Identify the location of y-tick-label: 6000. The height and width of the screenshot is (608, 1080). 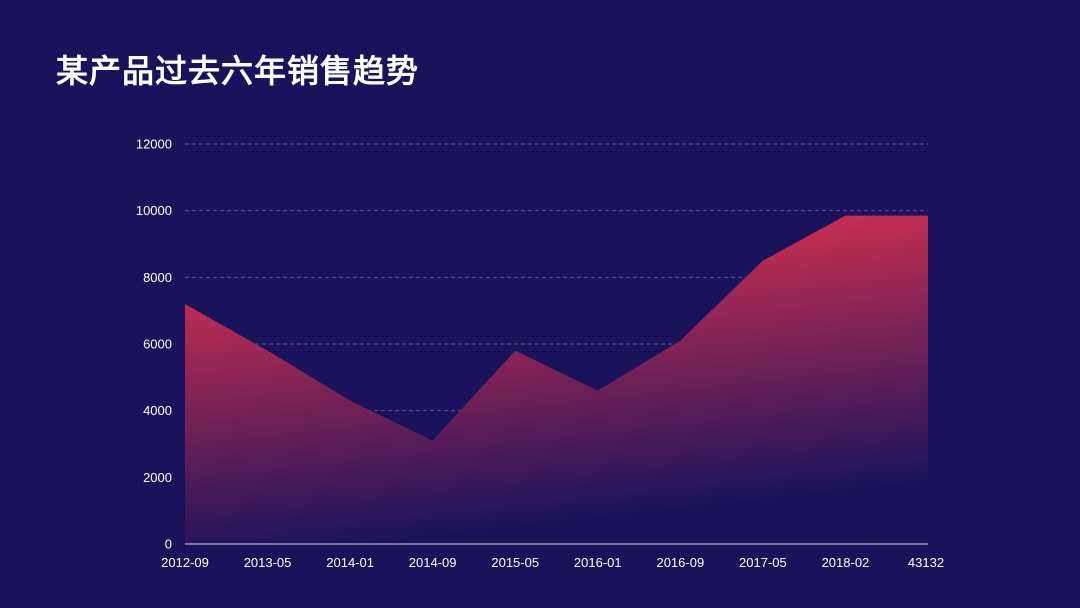
(157, 344).